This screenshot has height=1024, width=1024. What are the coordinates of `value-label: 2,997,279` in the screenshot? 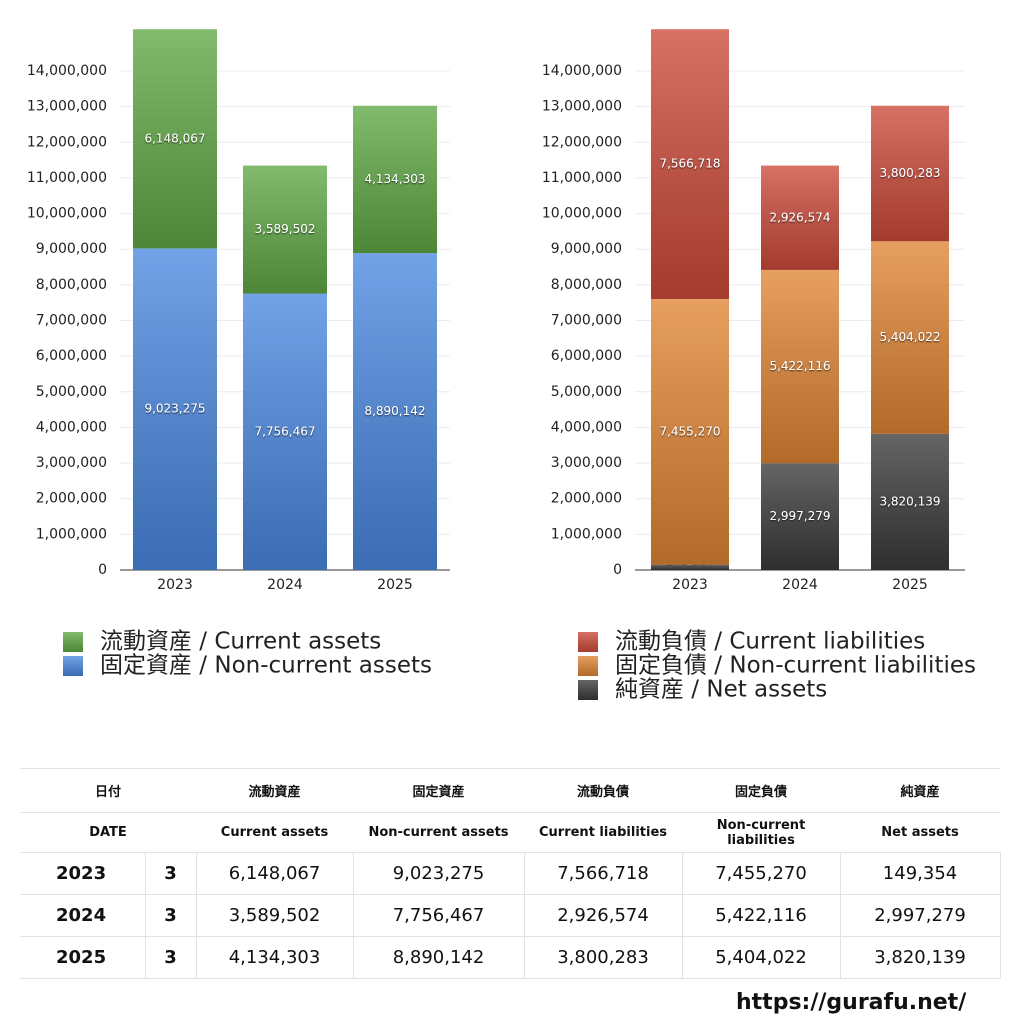 It's located at (799, 516).